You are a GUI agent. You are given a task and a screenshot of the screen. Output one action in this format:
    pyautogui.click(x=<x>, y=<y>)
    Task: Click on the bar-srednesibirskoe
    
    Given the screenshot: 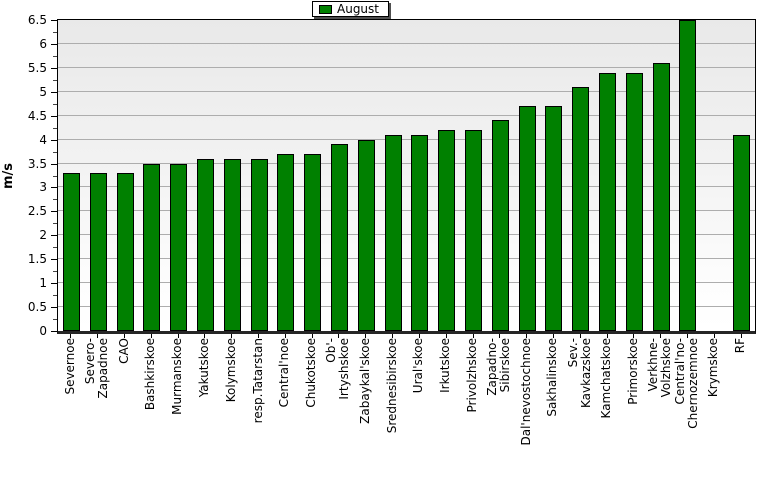 What is the action you would take?
    pyautogui.click(x=393, y=233)
    